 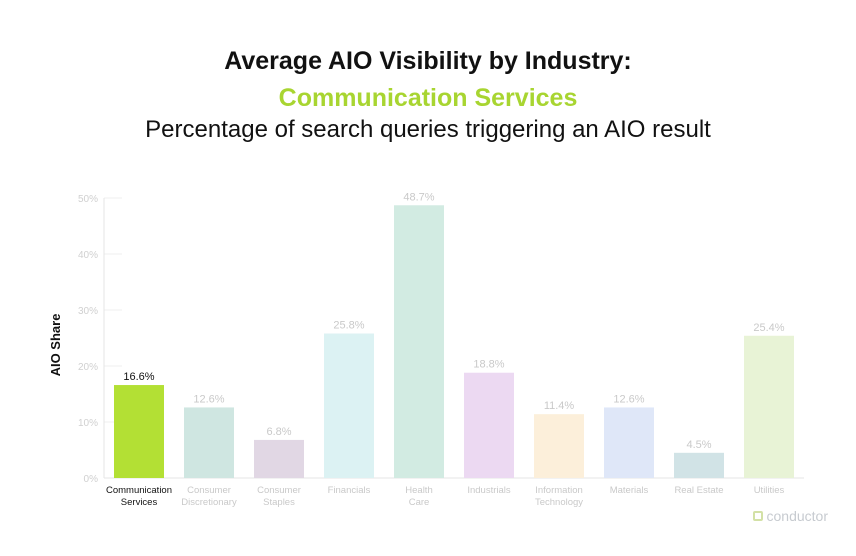 What do you see at coordinates (139, 490) in the screenshot?
I see `x-tick-label: Communication` at bounding box center [139, 490].